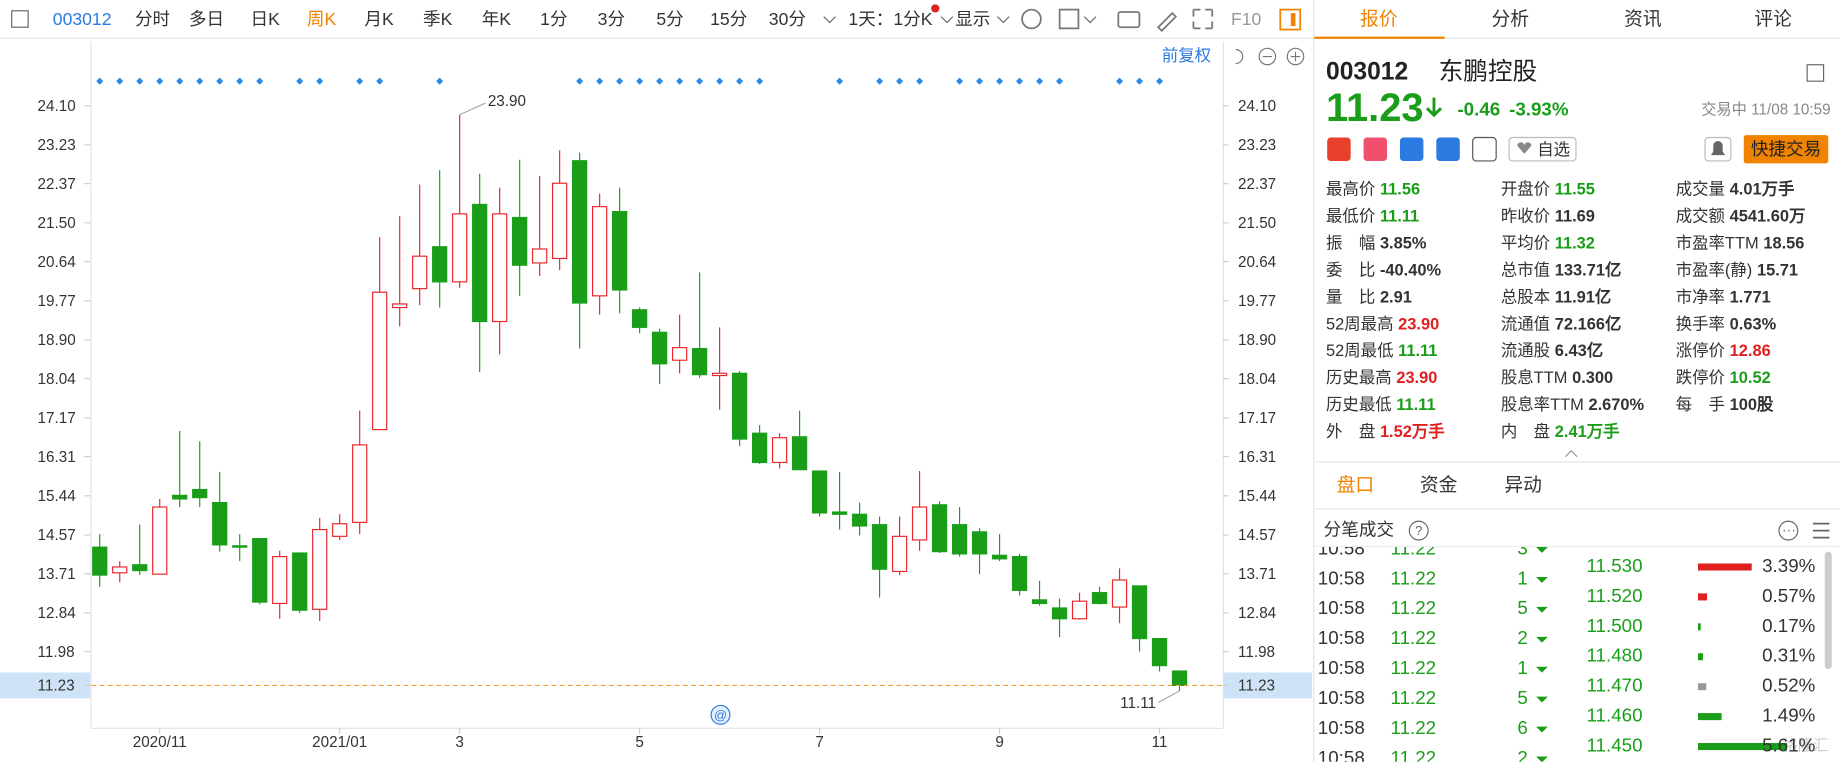  Describe the element at coordinates (1160, 742) in the screenshot. I see `x-tick-label: 11` at that location.